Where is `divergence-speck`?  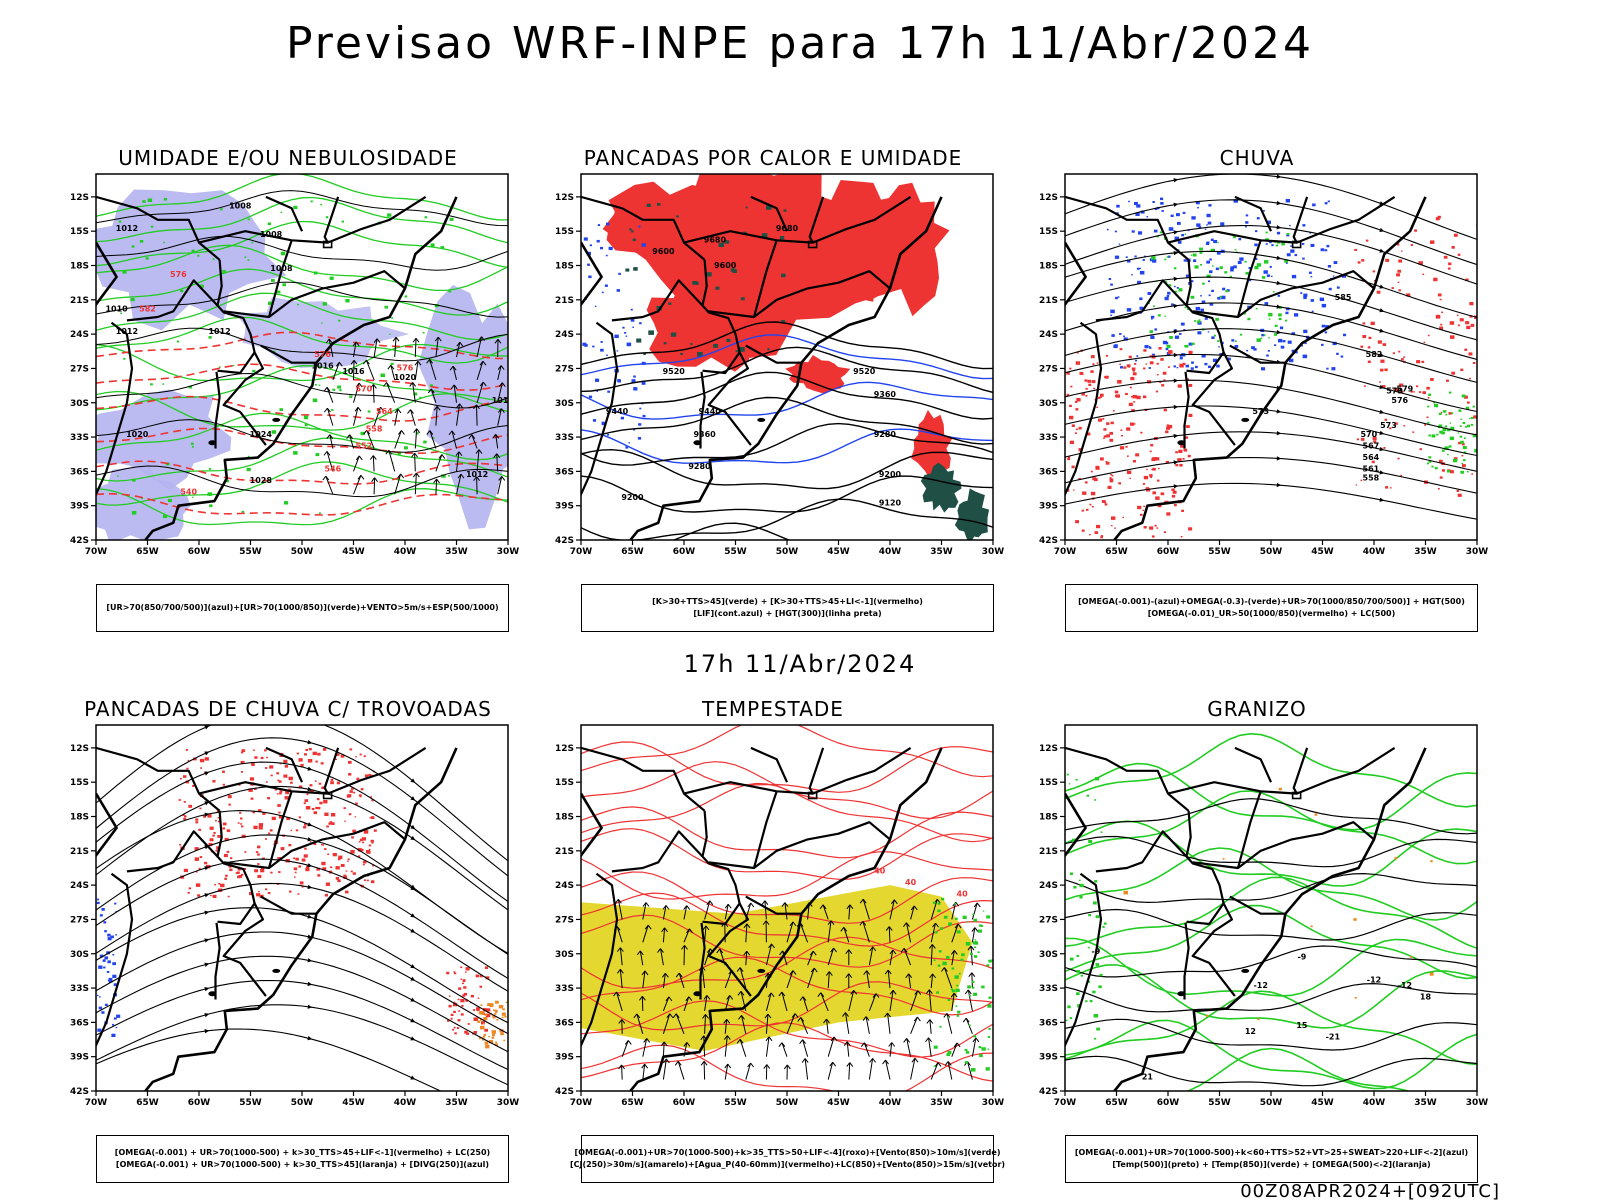 divergence-speck is located at coordinates (106, 957).